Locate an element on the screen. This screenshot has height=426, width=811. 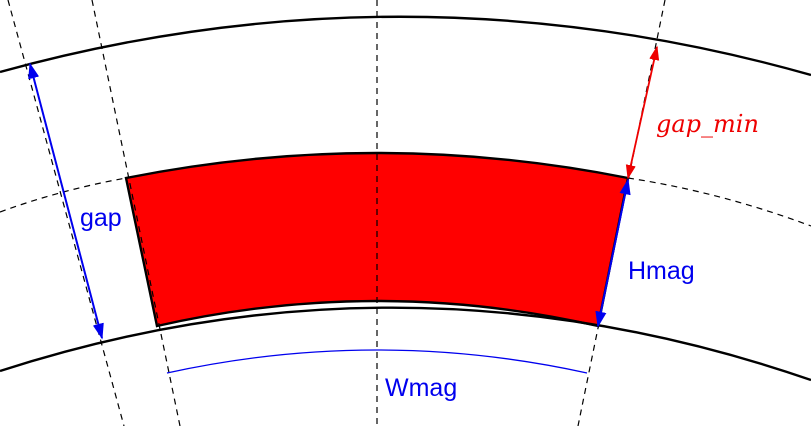
gap-min-label: gap_min is located at coordinates (707, 124).